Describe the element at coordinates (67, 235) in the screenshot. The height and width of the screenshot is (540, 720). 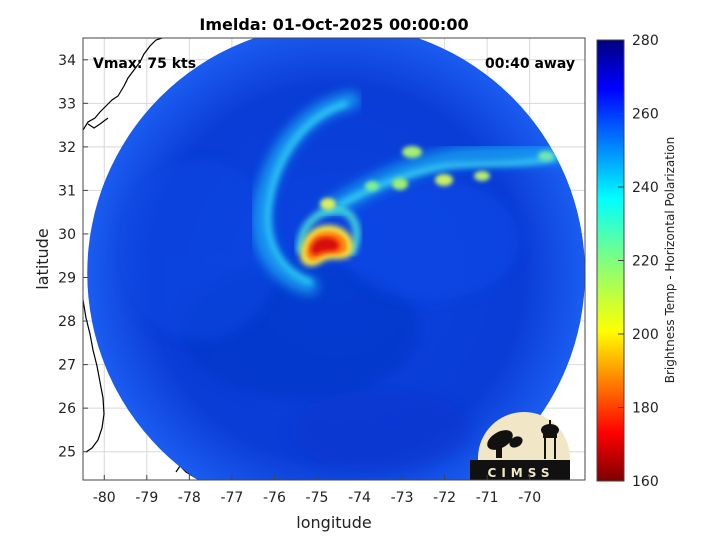
I see `y-tick-label: 30` at that location.